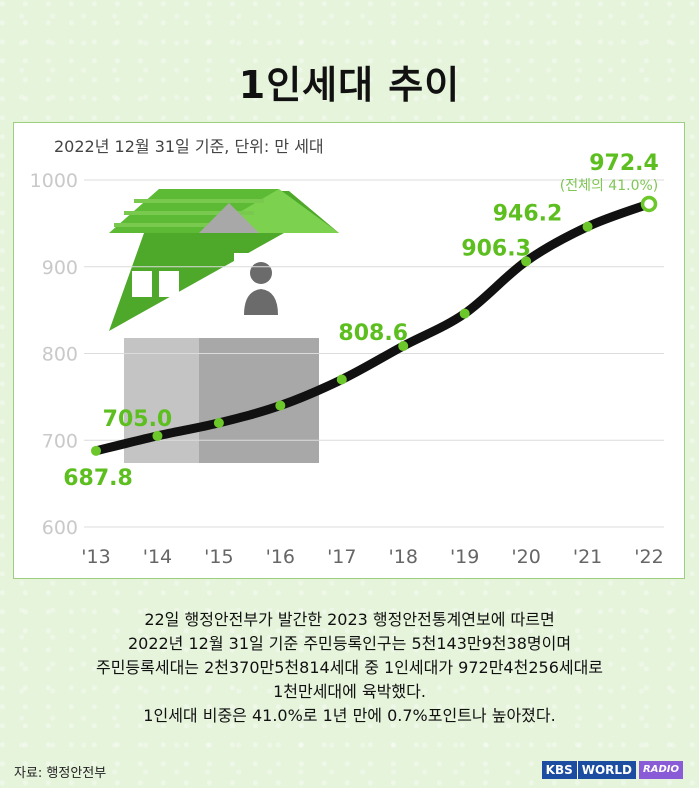 The height and width of the screenshot is (788, 699). What do you see at coordinates (54, 181) in the screenshot?
I see `y-tick-label: 1000` at bounding box center [54, 181].